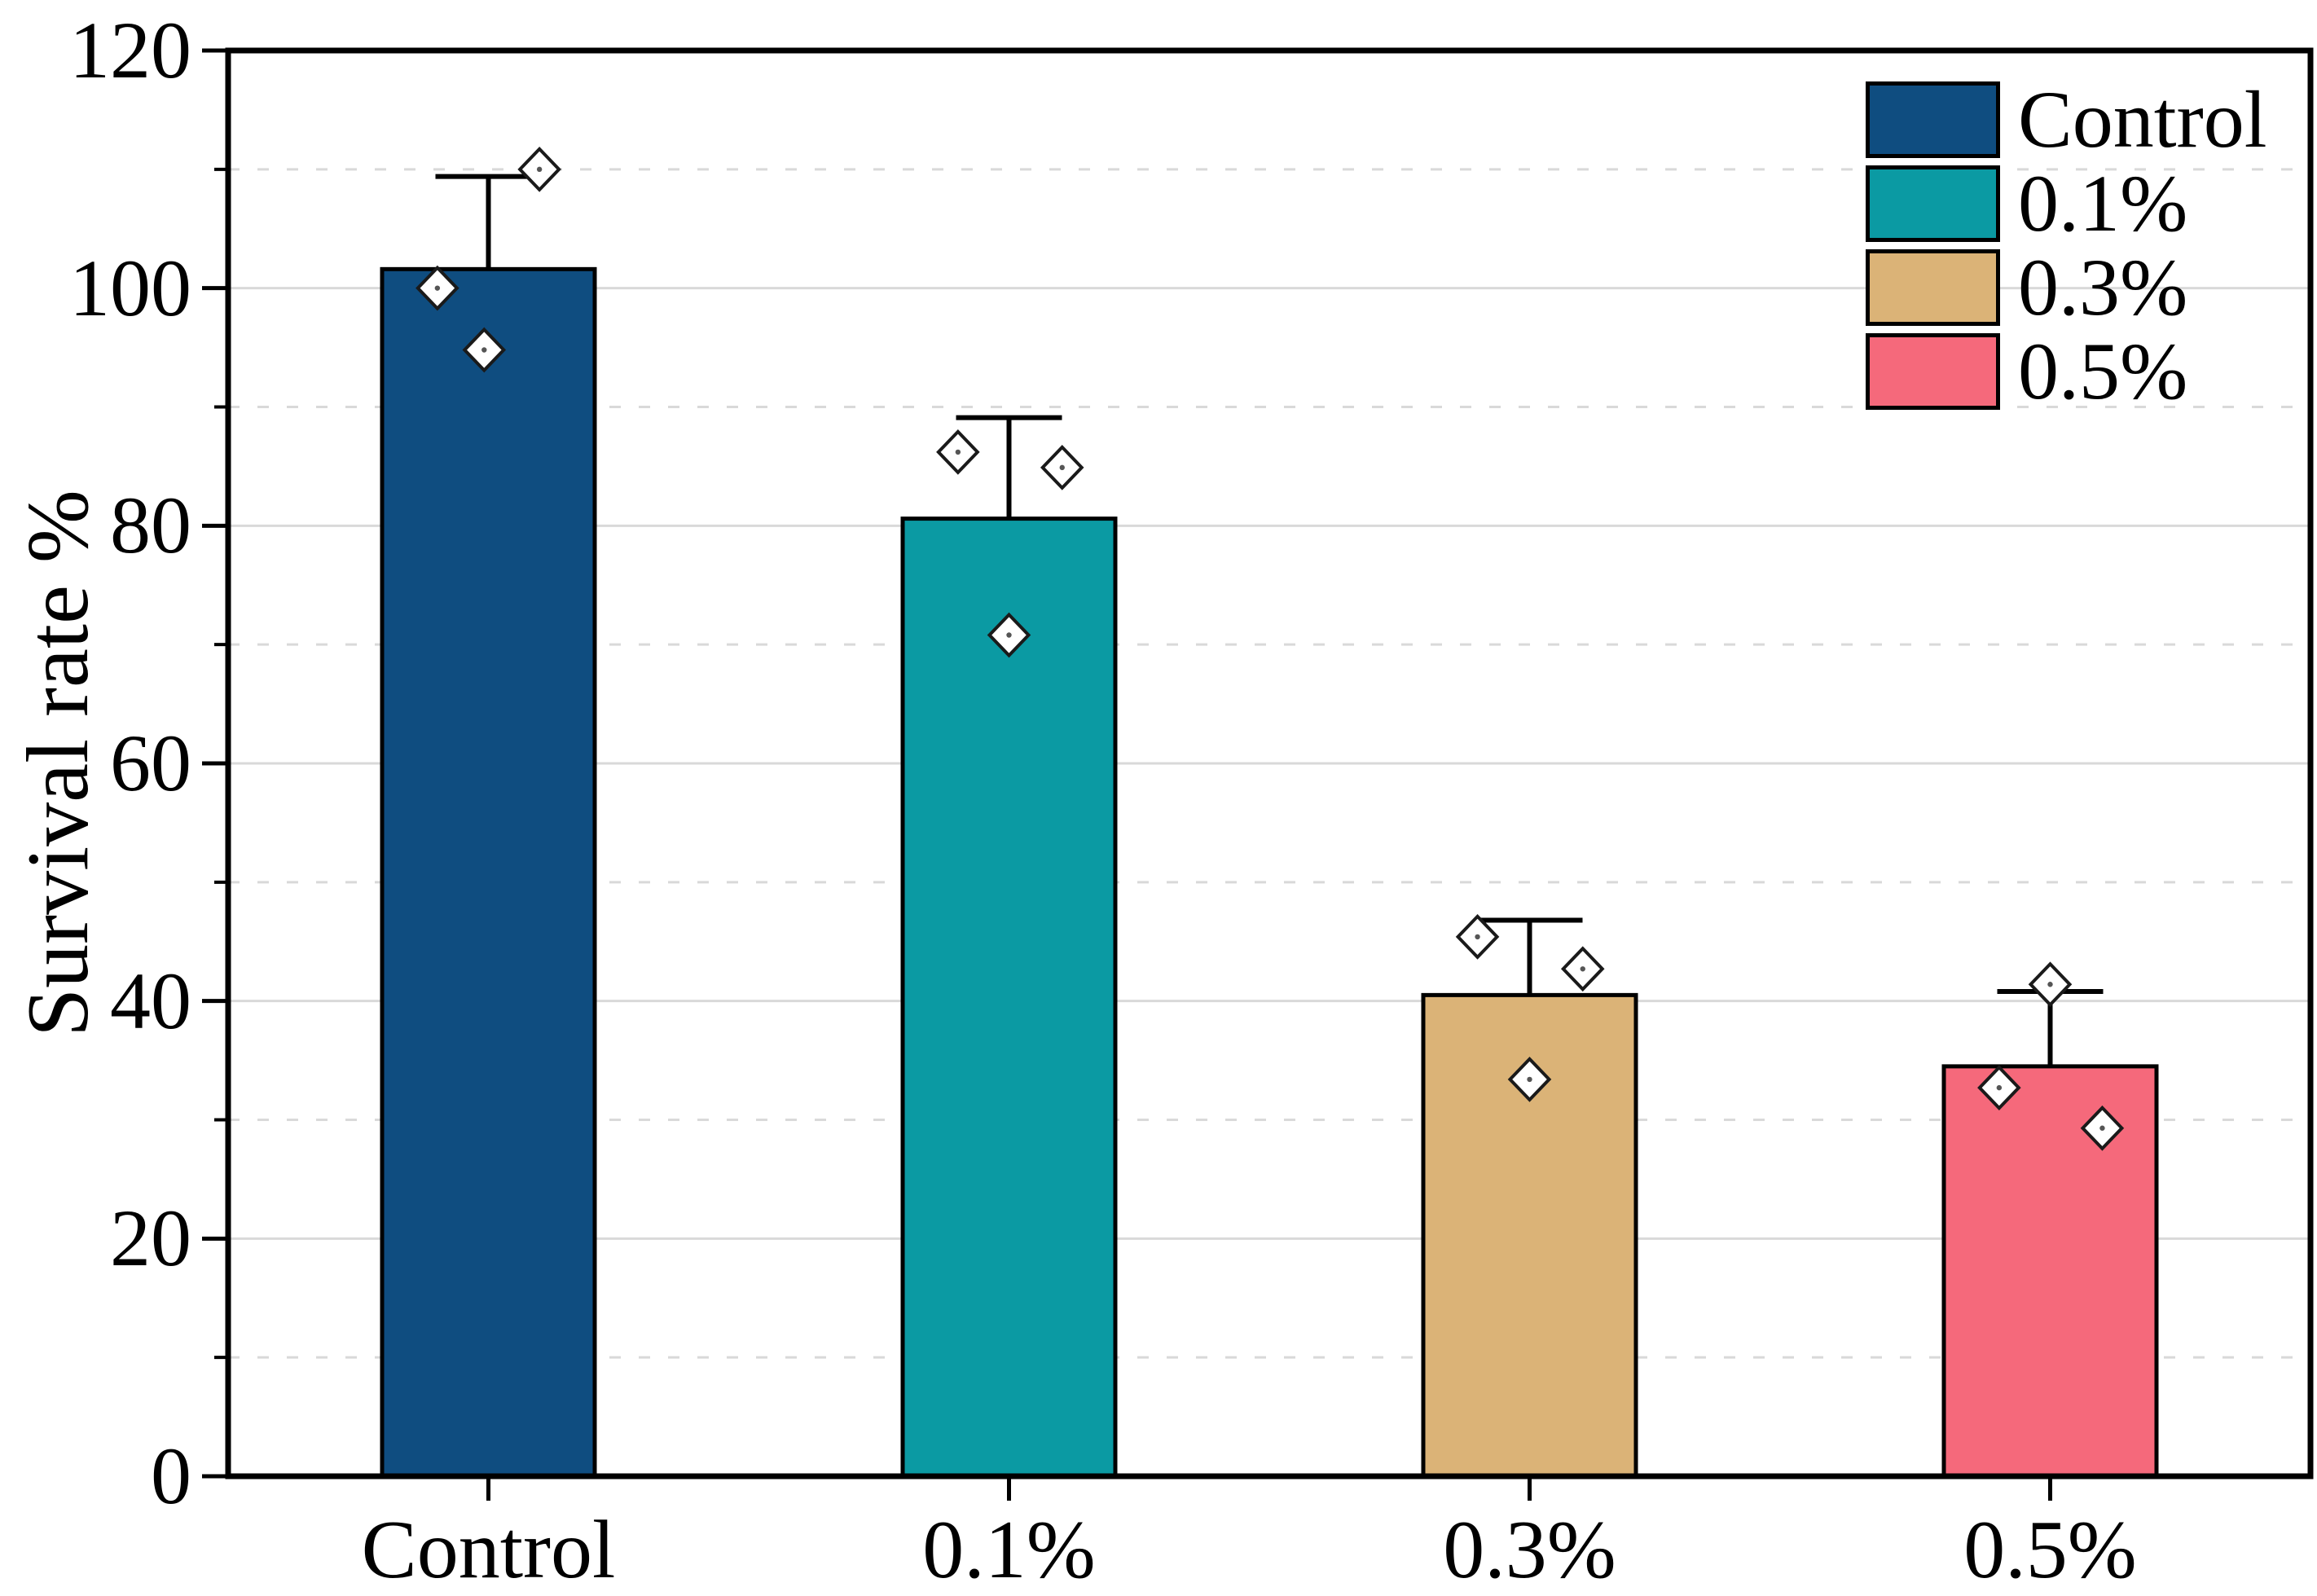 The width and height of the screenshot is (2317, 1596). Describe the element at coordinates (150, 763) in the screenshot. I see `y-tick-label: 60` at that location.